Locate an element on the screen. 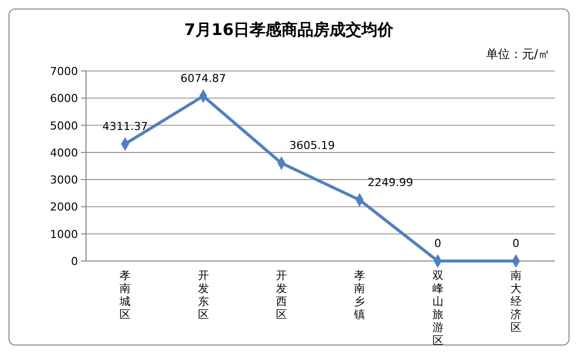 Image resolution: width=578 pixels, height=354 pixels. x-tick-label: 南大经济区 is located at coordinates (516, 301).